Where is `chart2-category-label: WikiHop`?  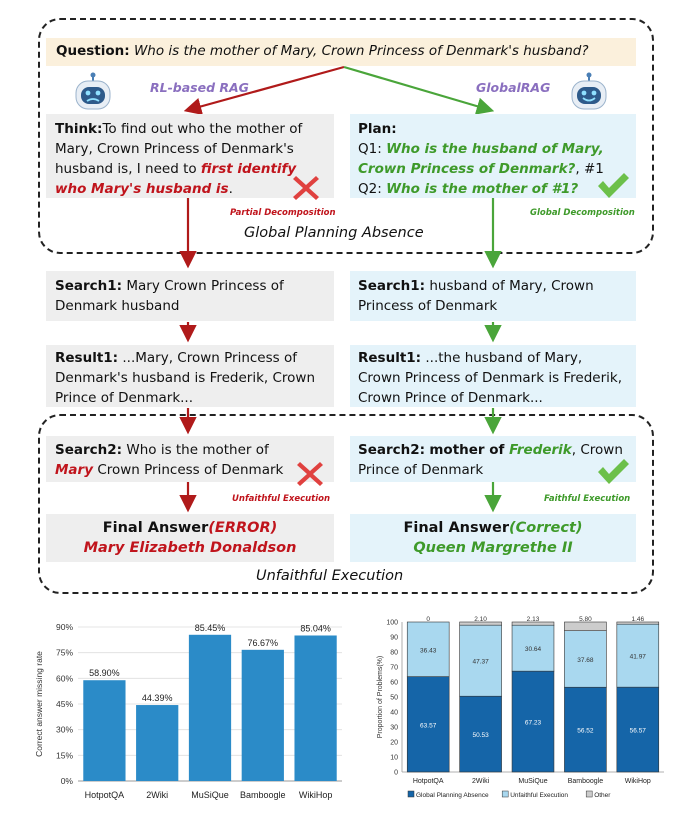 chart2-category-label: WikiHop is located at coordinates (638, 781).